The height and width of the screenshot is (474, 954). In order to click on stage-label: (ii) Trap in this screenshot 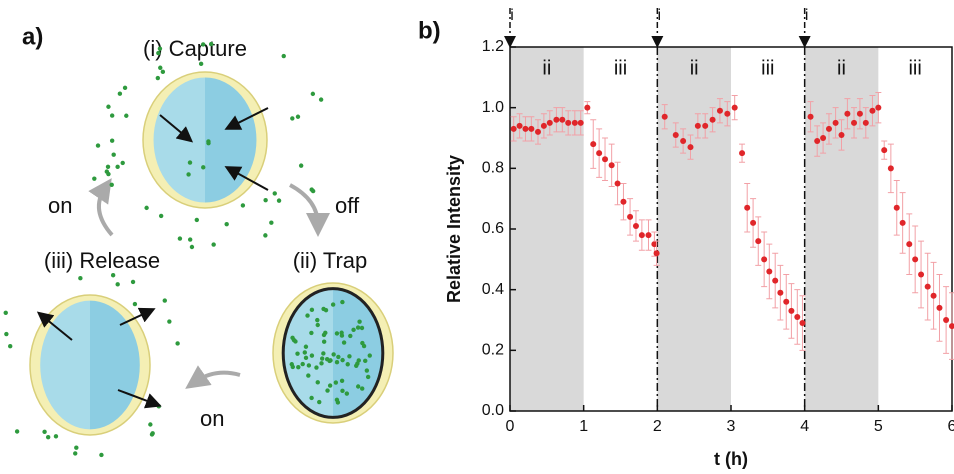, I will do `click(330, 260)`.